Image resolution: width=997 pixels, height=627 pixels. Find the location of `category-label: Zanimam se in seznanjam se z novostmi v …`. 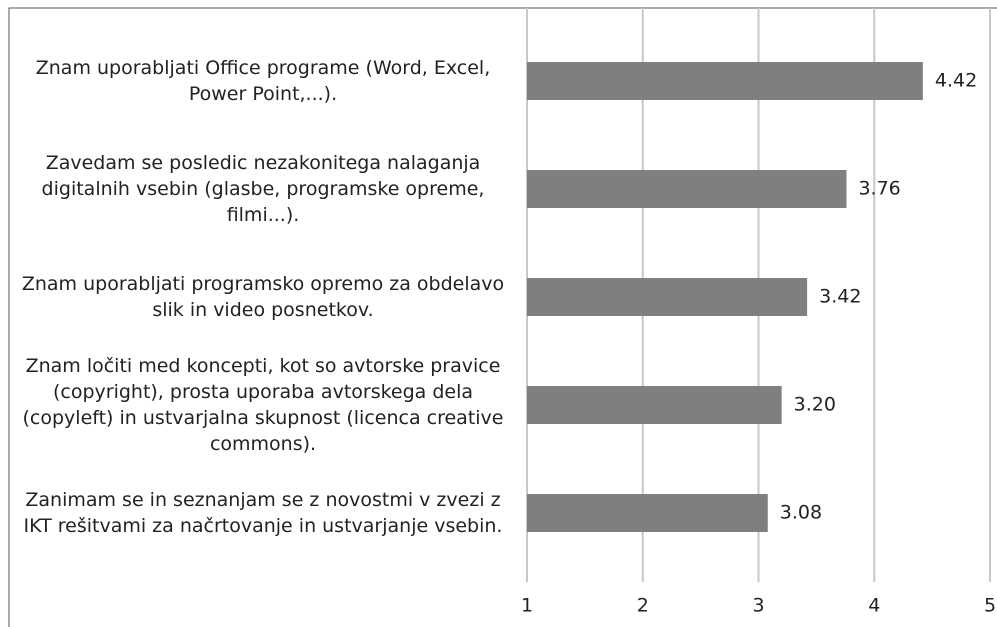

category-label: Zanimam se in seznanjam se z novostmi v … is located at coordinates (263, 513).